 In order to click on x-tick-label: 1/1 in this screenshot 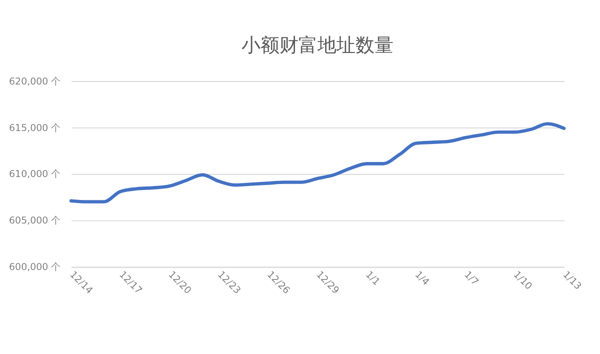, I will do `click(372, 278)`.